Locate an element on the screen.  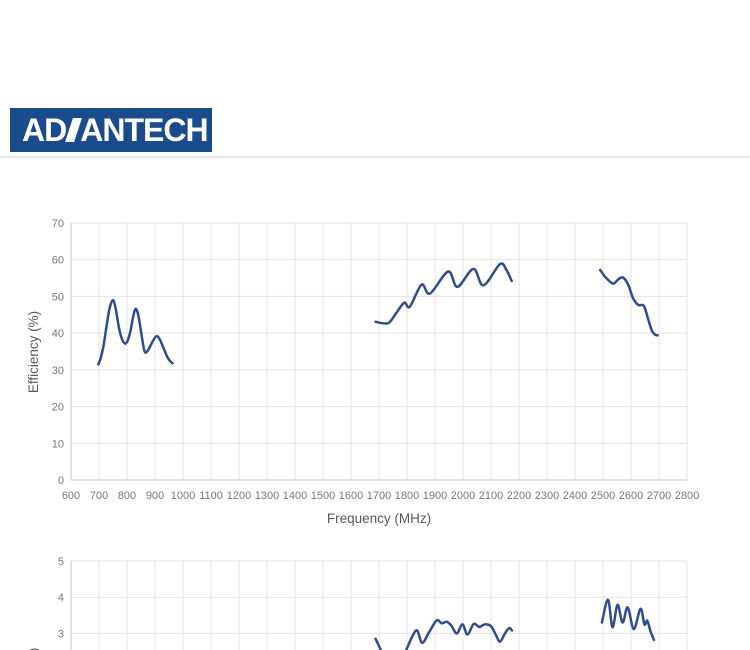
x-tick-label: 1700 is located at coordinates (379, 496).